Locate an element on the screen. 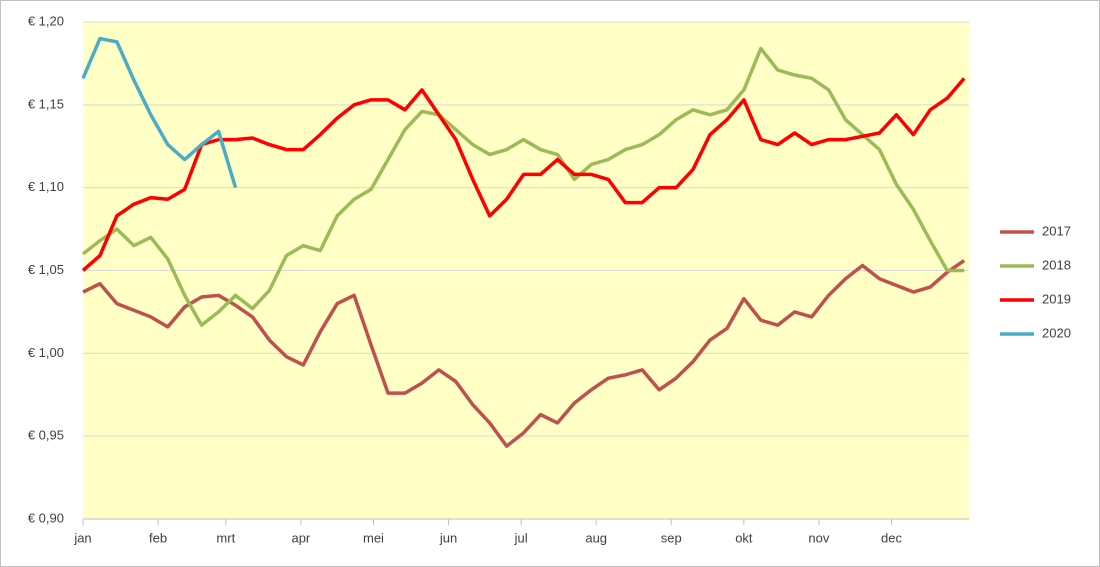 The width and height of the screenshot is (1100, 567). x-tick-label: nov is located at coordinates (818, 537).